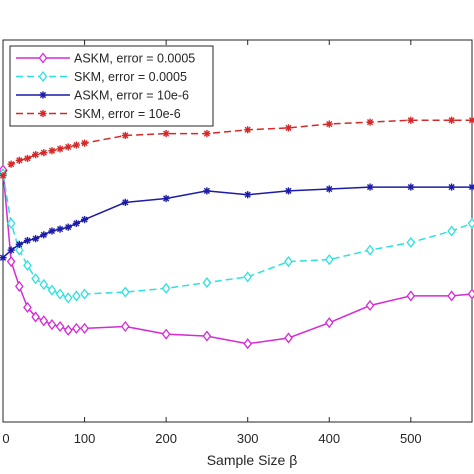 The height and width of the screenshot is (474, 474). Describe the element at coordinates (166, 438) in the screenshot. I see `x-tick-label: 200` at that location.